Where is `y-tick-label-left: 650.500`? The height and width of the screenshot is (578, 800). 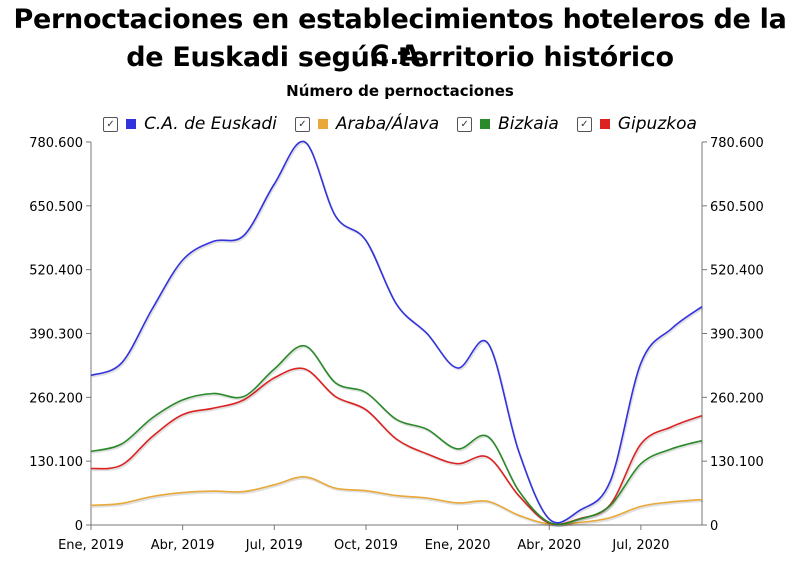 y-tick-label-left: 650.500 is located at coordinates (56, 207).